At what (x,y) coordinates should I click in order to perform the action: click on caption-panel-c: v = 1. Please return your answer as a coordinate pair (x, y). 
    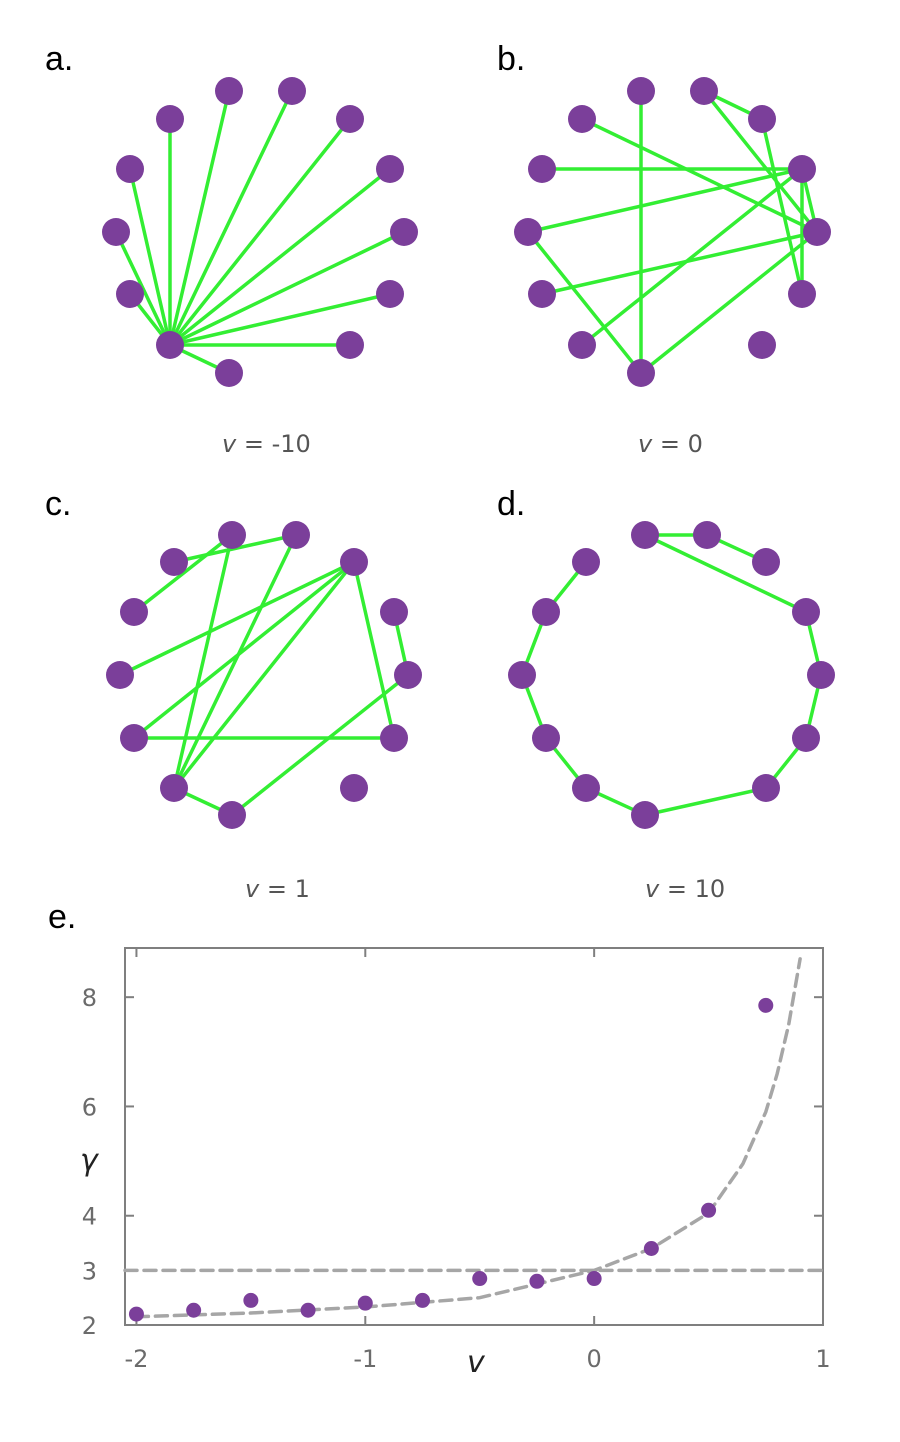
    Looking at the image, I should click on (277, 889).